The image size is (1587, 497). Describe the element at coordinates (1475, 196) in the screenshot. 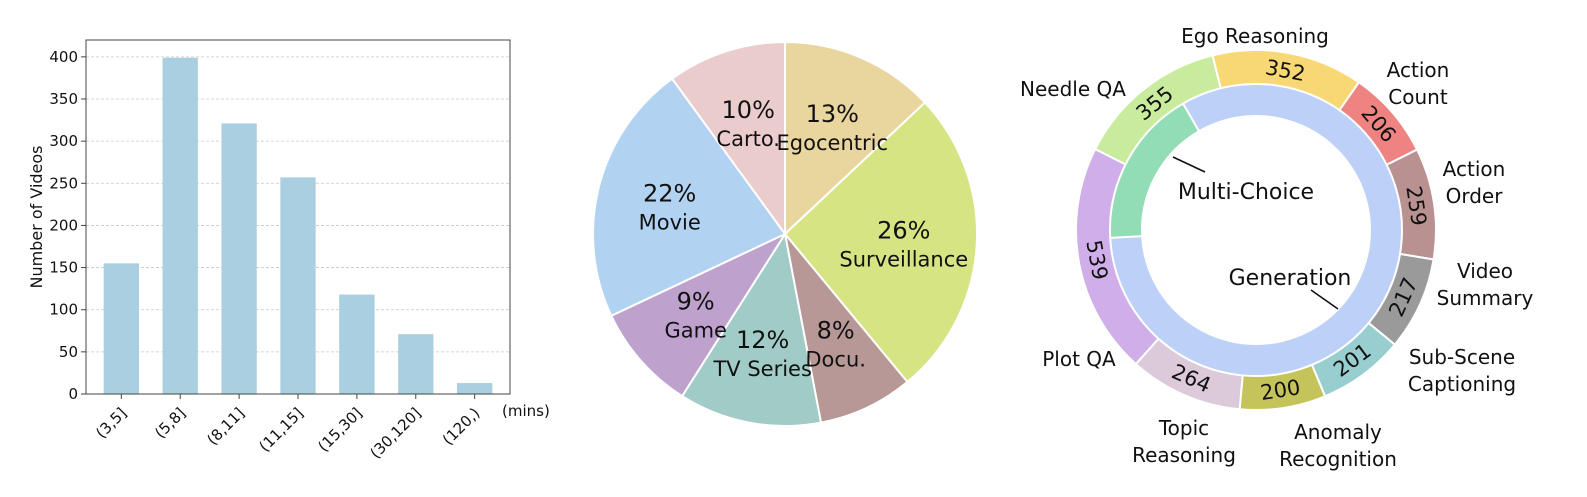

I see `outer-label-action-order-2: Order` at that location.